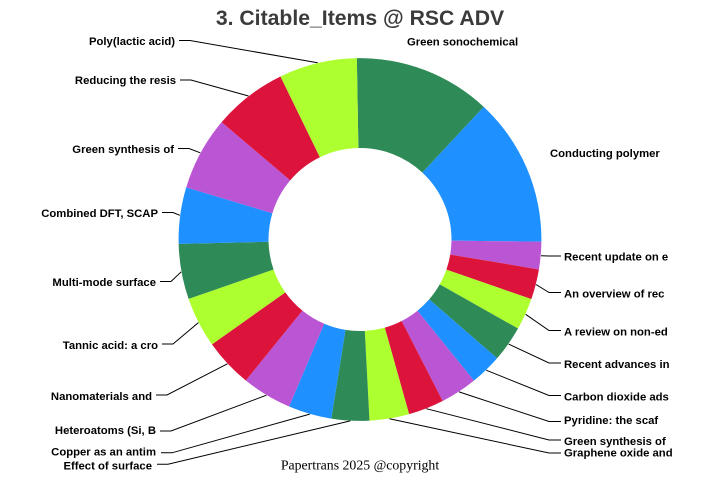 The height and width of the screenshot is (480, 720). I want to click on svg-text: Recent advances in, so click(617, 365).